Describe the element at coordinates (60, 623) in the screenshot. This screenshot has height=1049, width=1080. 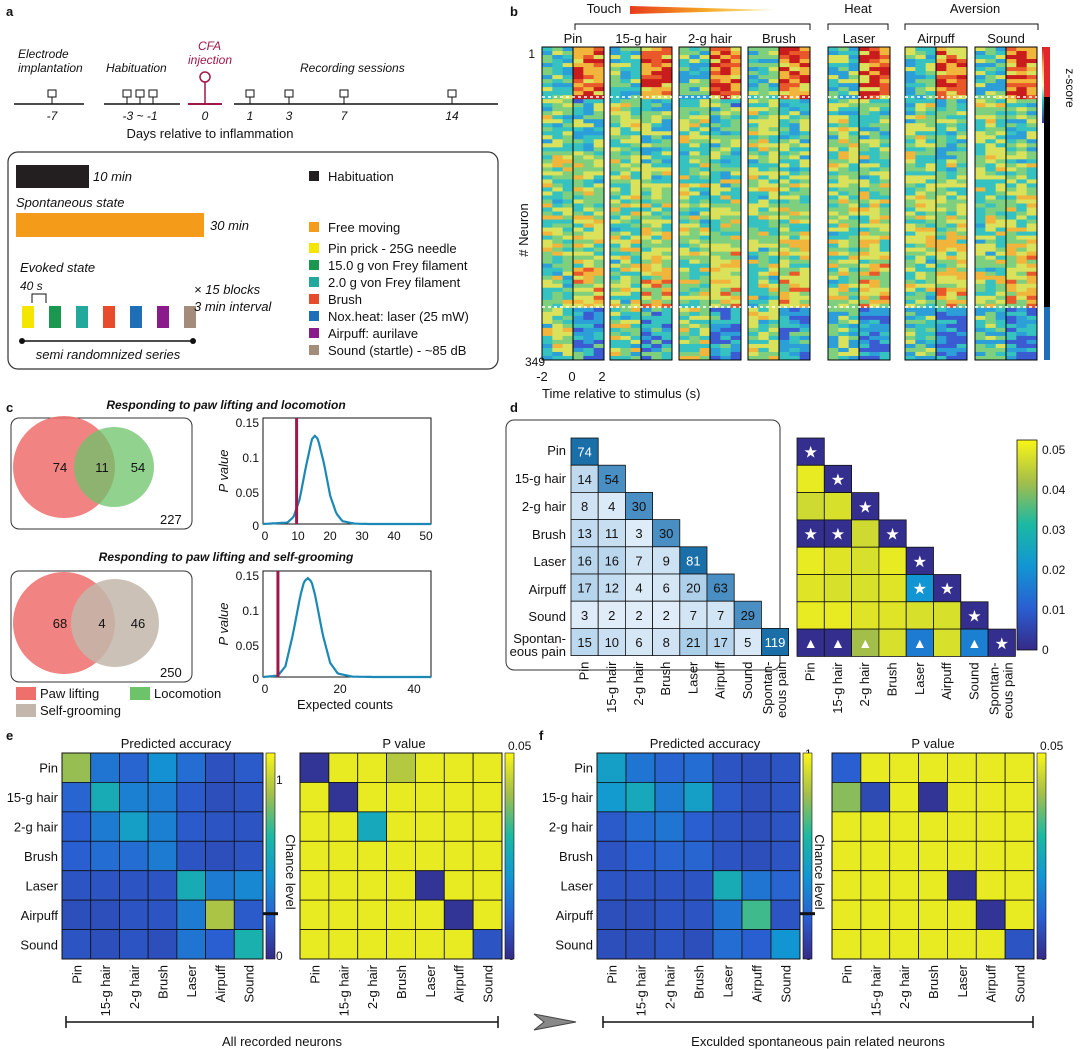
I see `venn2-left-count: 68` at that location.